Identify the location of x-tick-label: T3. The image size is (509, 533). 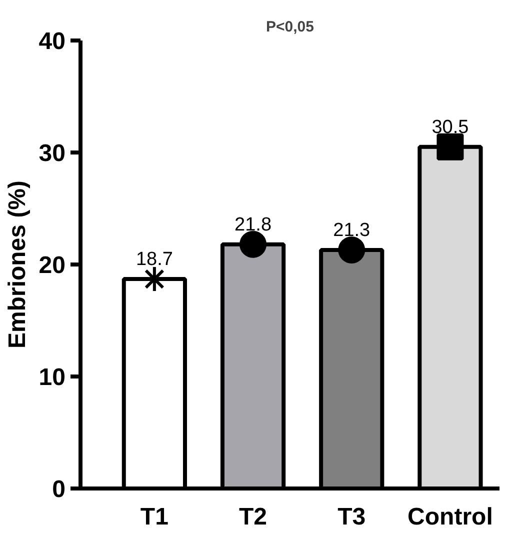
(352, 517).